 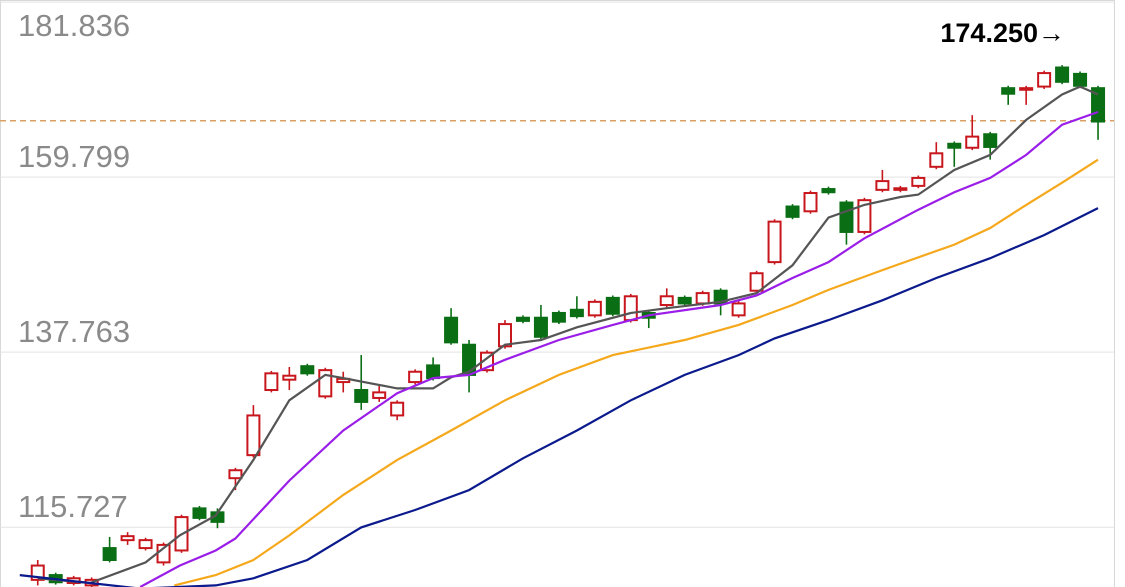 What do you see at coordinates (73, 506) in the screenshot?
I see `y-tick-label: 115.727` at bounding box center [73, 506].